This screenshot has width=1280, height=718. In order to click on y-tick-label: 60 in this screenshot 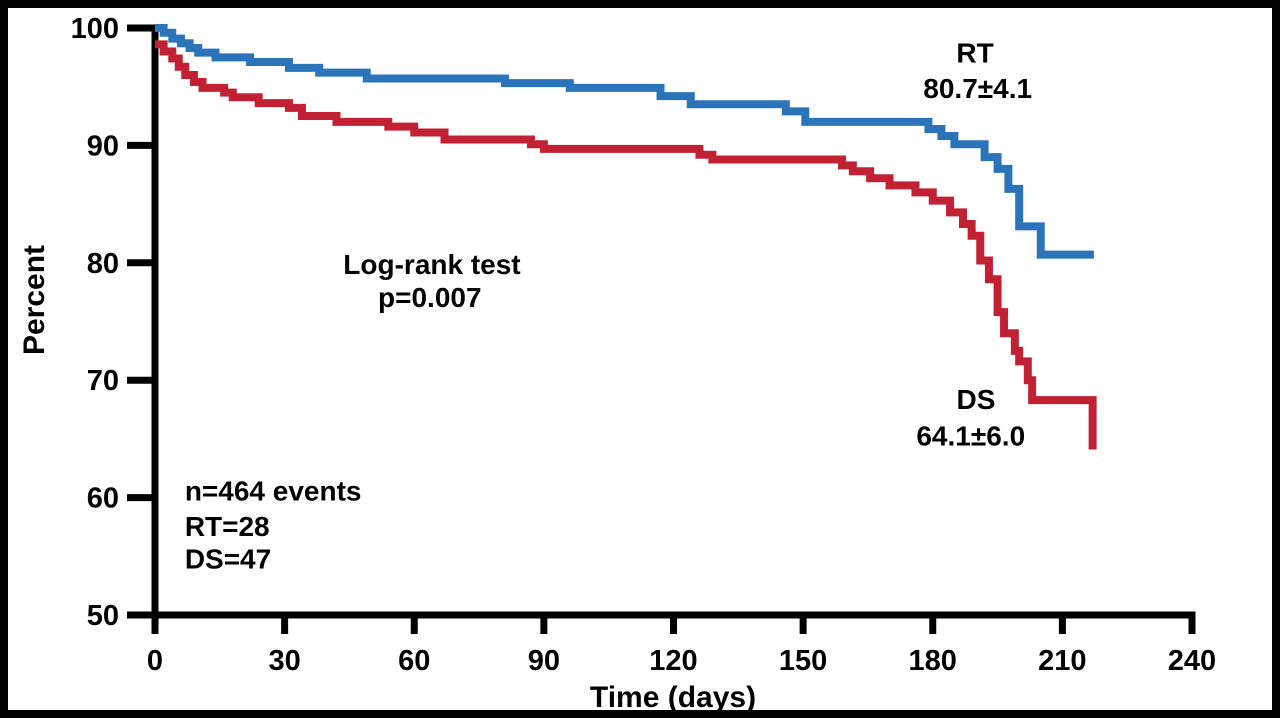, I will do `click(103, 499)`.